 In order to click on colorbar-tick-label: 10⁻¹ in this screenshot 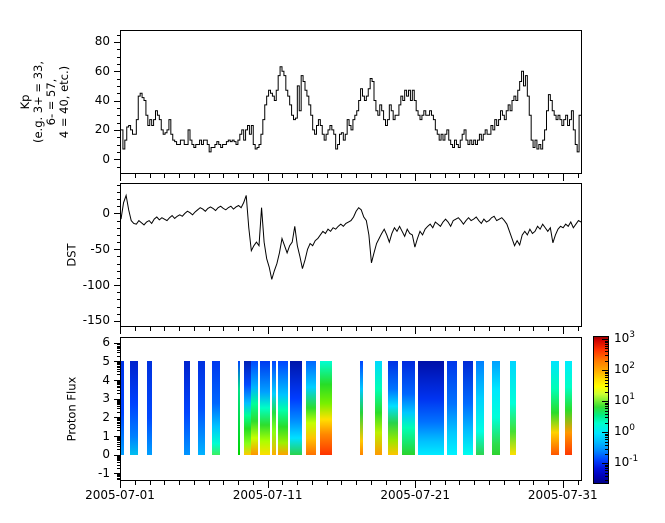, I will do `click(626, 462)`.